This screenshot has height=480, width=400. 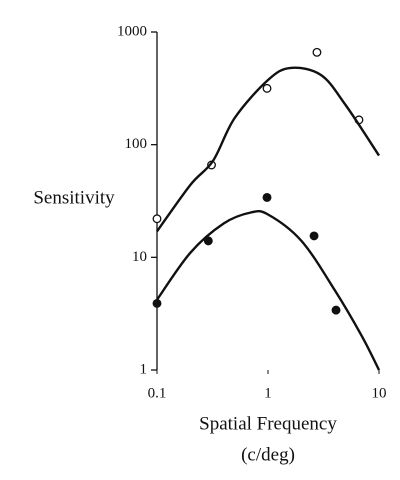 I want to click on y-tick-label: 100, so click(x=136, y=144).